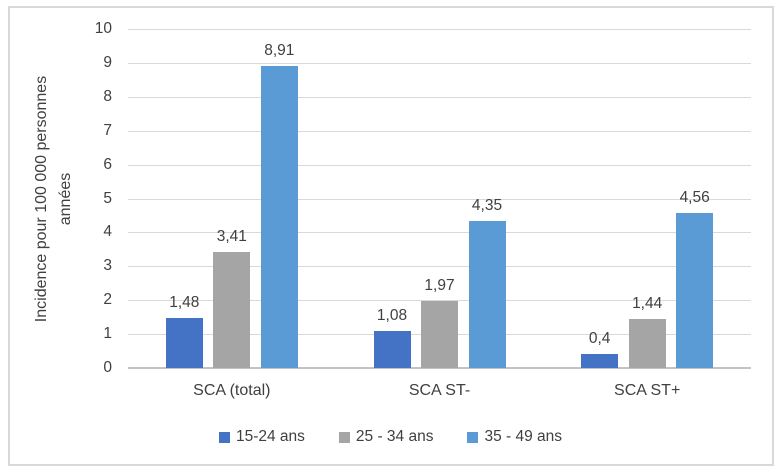  What do you see at coordinates (107, 130) in the screenshot?
I see `y-tick-label: 7` at bounding box center [107, 130].